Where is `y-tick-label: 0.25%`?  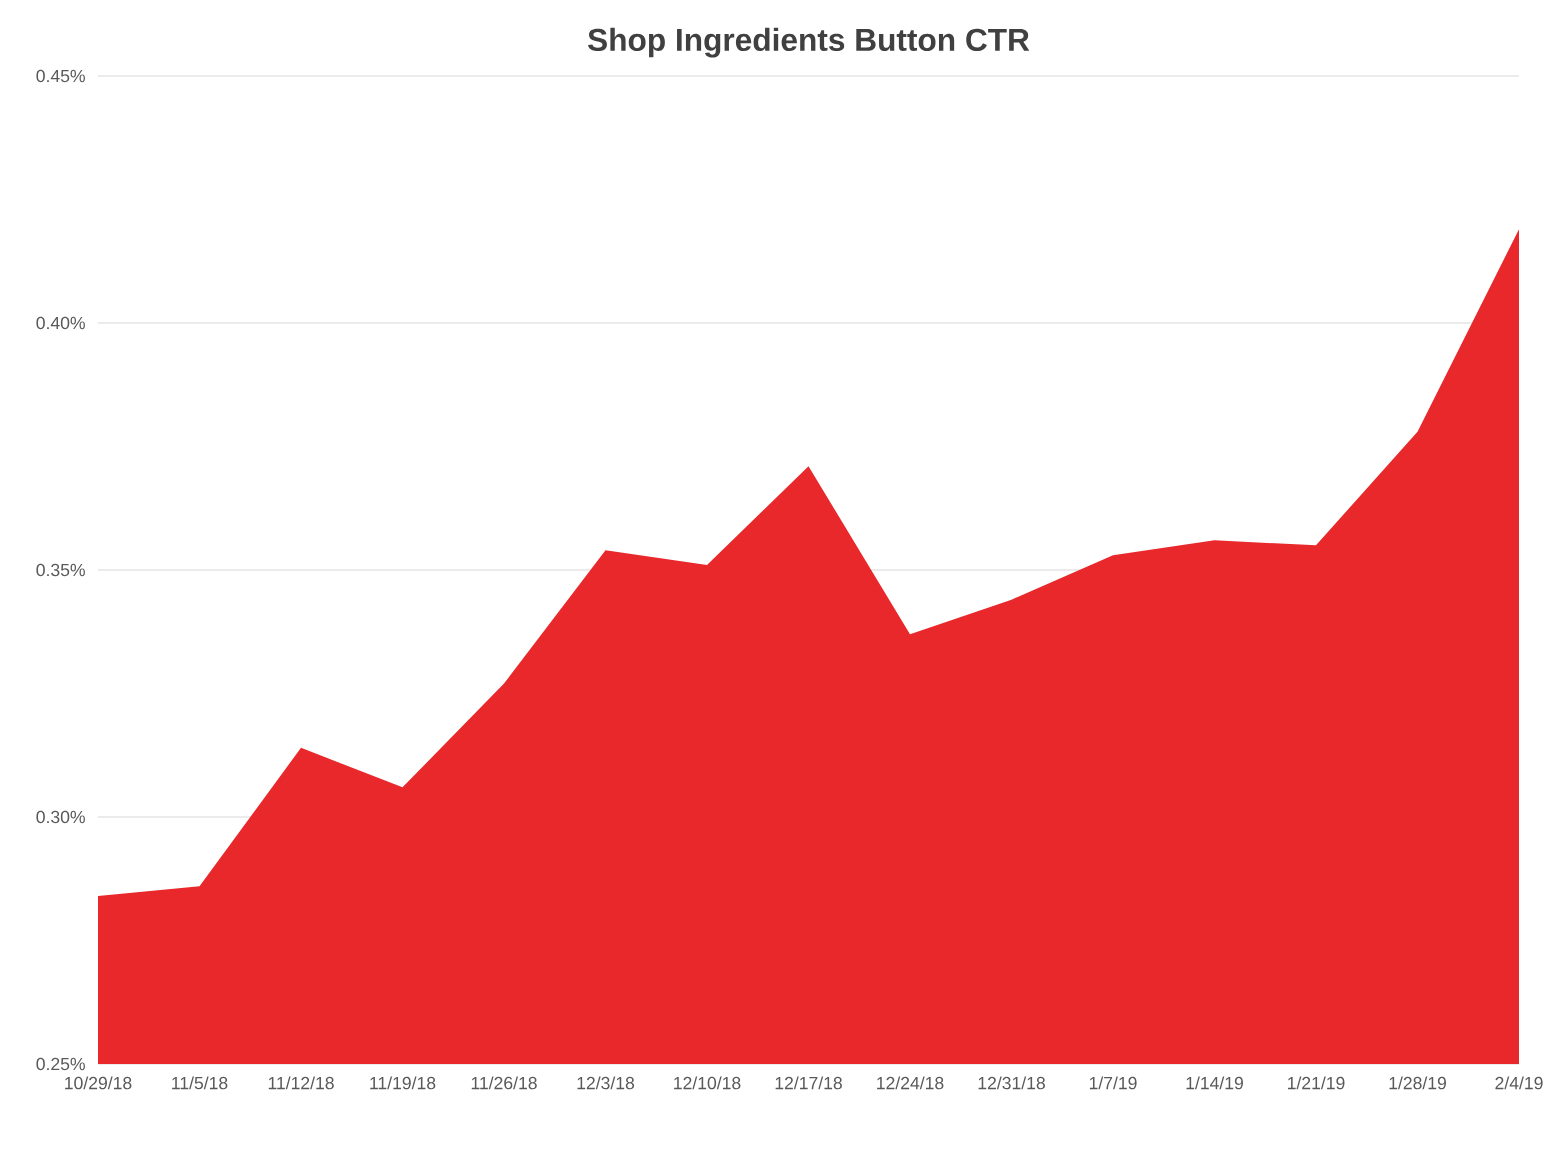 y-tick-label: 0.25% is located at coordinates (60, 1064).